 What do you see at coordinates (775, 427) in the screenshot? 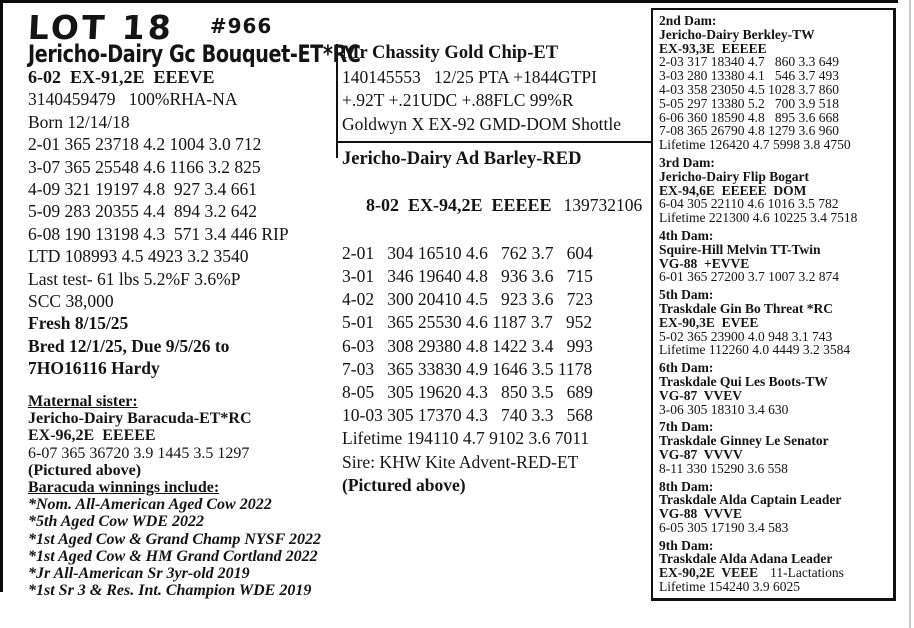
I see `dam-box-line: 7th Dam:` at bounding box center [775, 427].